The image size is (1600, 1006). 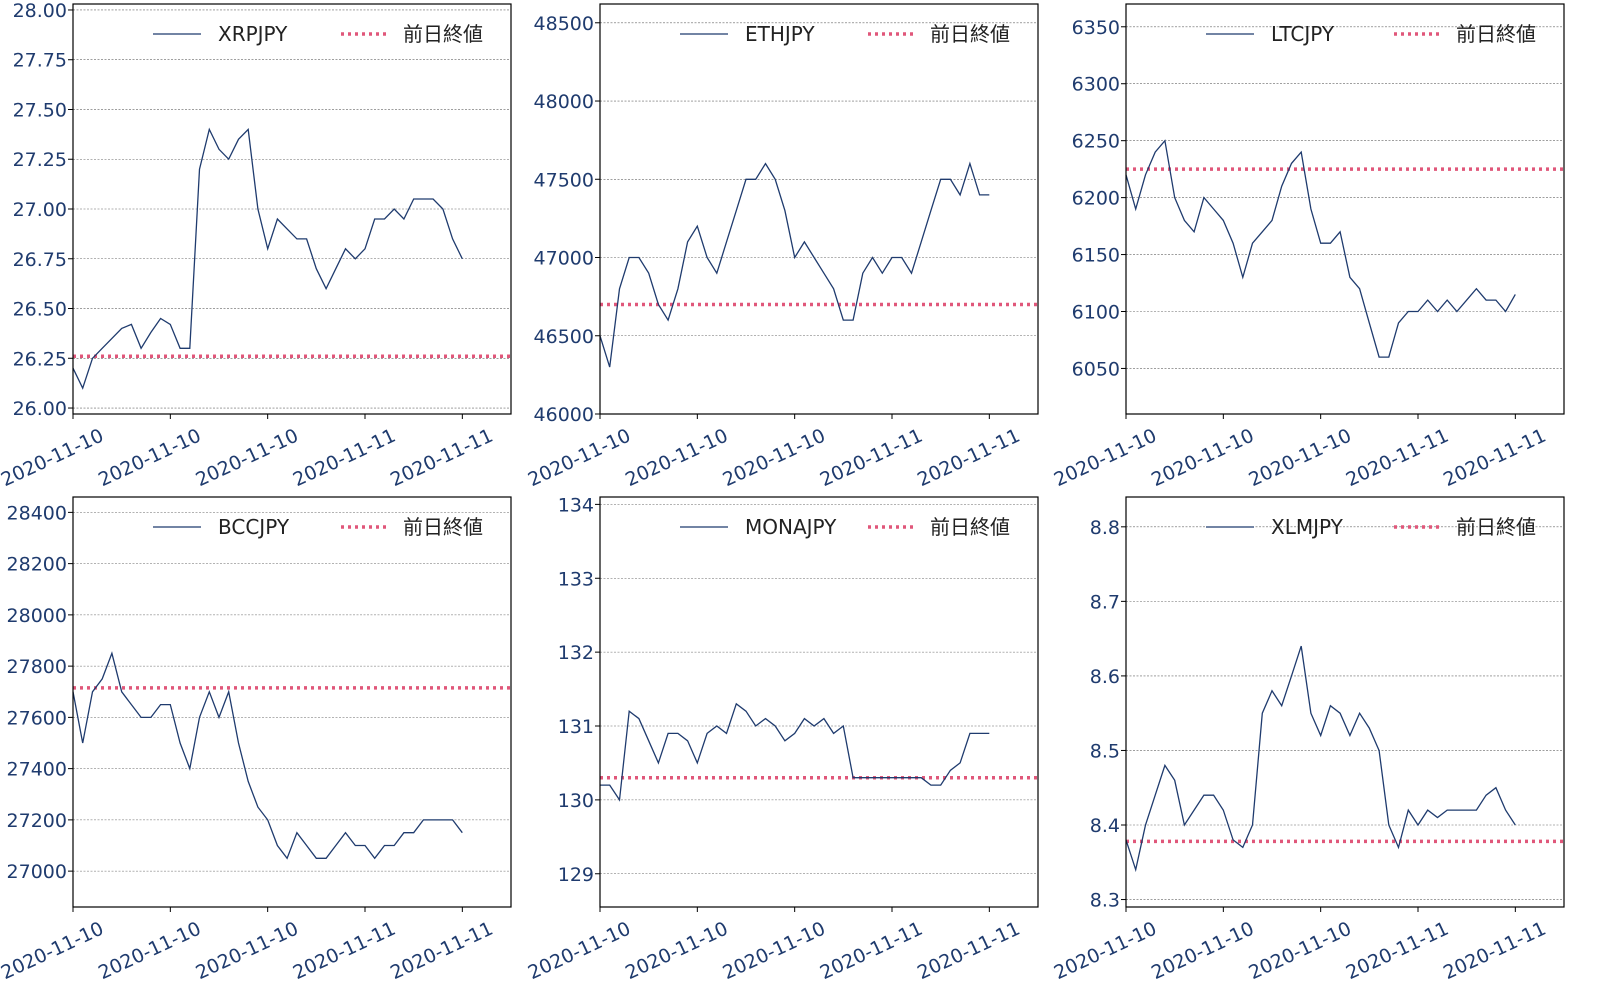 What do you see at coordinates (1096, 256) in the screenshot?
I see `y-tick-label: 6150` at bounding box center [1096, 256].